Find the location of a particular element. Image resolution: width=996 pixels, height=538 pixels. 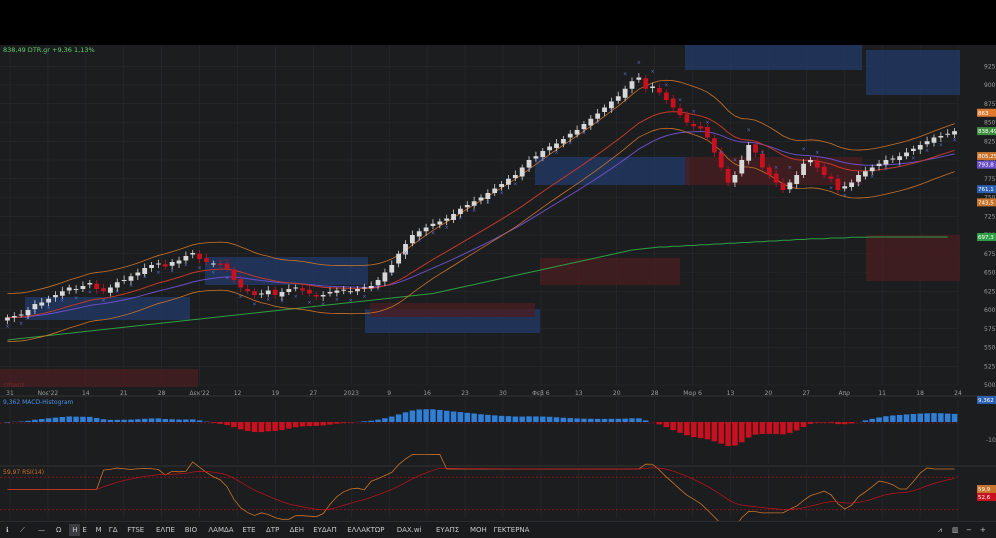

zoom-in-icon: + is located at coordinates (983, 530).